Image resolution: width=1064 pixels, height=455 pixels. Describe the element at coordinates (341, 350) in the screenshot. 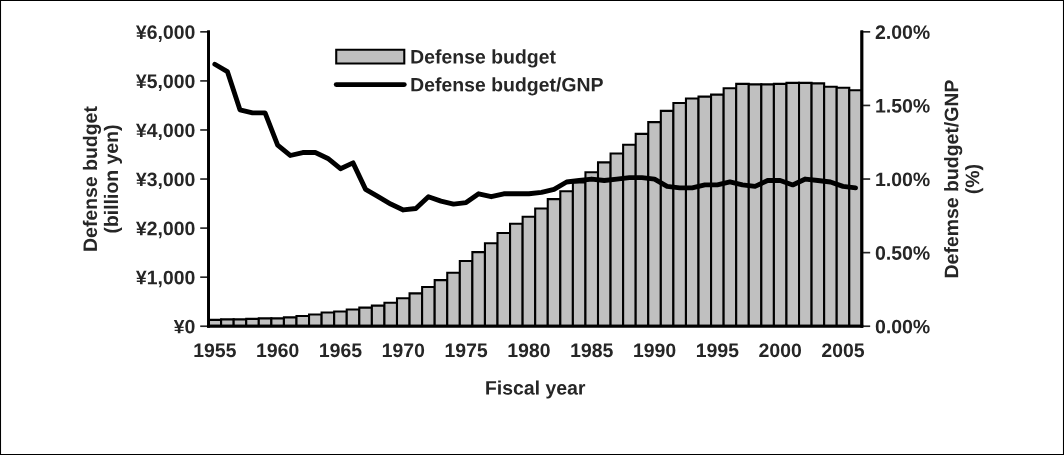

I see `x-tick-label: 1965` at that location.